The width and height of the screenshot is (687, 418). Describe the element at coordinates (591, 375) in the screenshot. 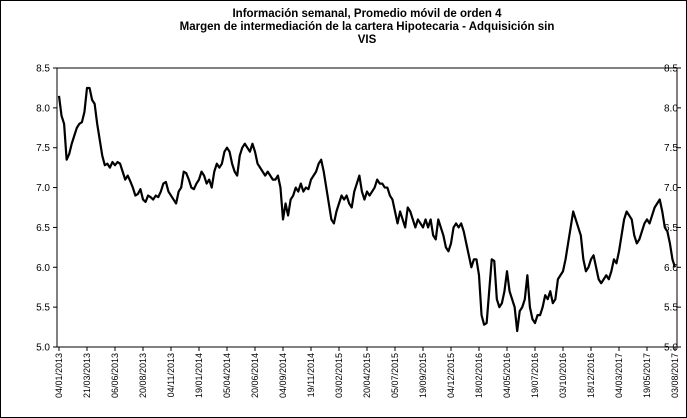

I see `x-tick-label: 18/12/2016` at that location.